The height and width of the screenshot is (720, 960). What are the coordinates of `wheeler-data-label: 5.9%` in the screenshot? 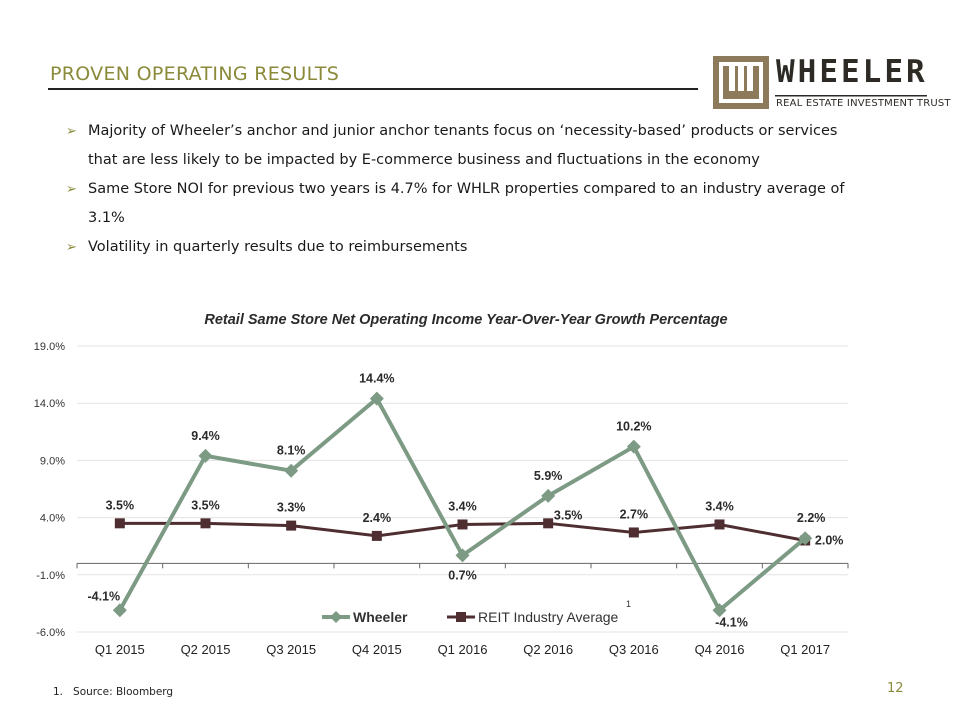 It's located at (548, 476).